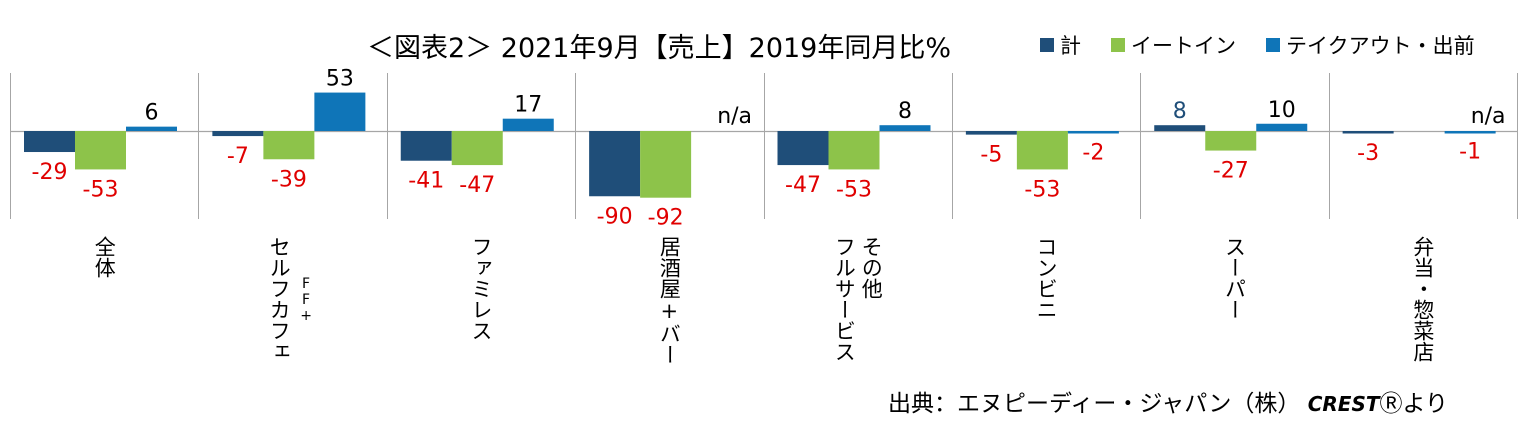  Describe the element at coordinates (1047, 45) in the screenshot. I see `legend-swatch-kei` at that location.